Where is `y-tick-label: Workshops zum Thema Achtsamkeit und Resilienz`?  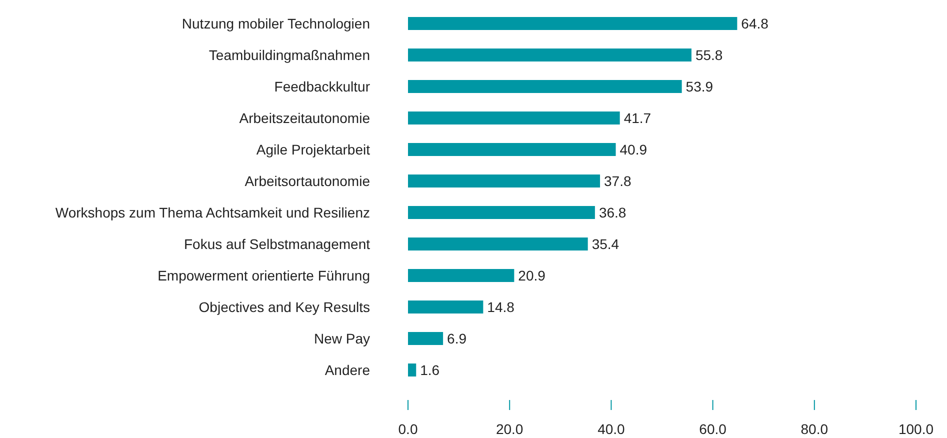 y-tick-label: Workshops zum Thema Achtsamkeit und Resilienz is located at coordinates (212, 212).